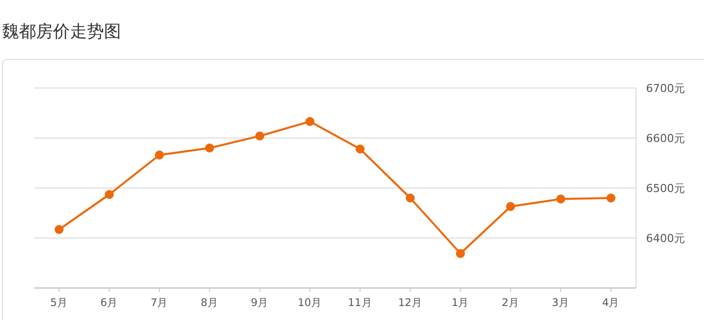  Describe the element at coordinates (611, 303) in the screenshot. I see `x-tick-label: 4月` at that location.